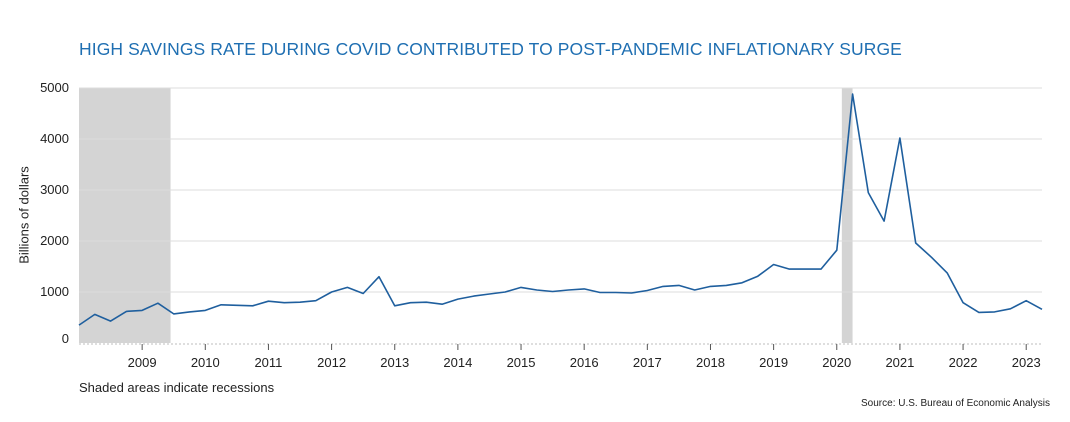  What do you see at coordinates (205, 362) in the screenshot?
I see `x-tick-label: 2010` at bounding box center [205, 362].